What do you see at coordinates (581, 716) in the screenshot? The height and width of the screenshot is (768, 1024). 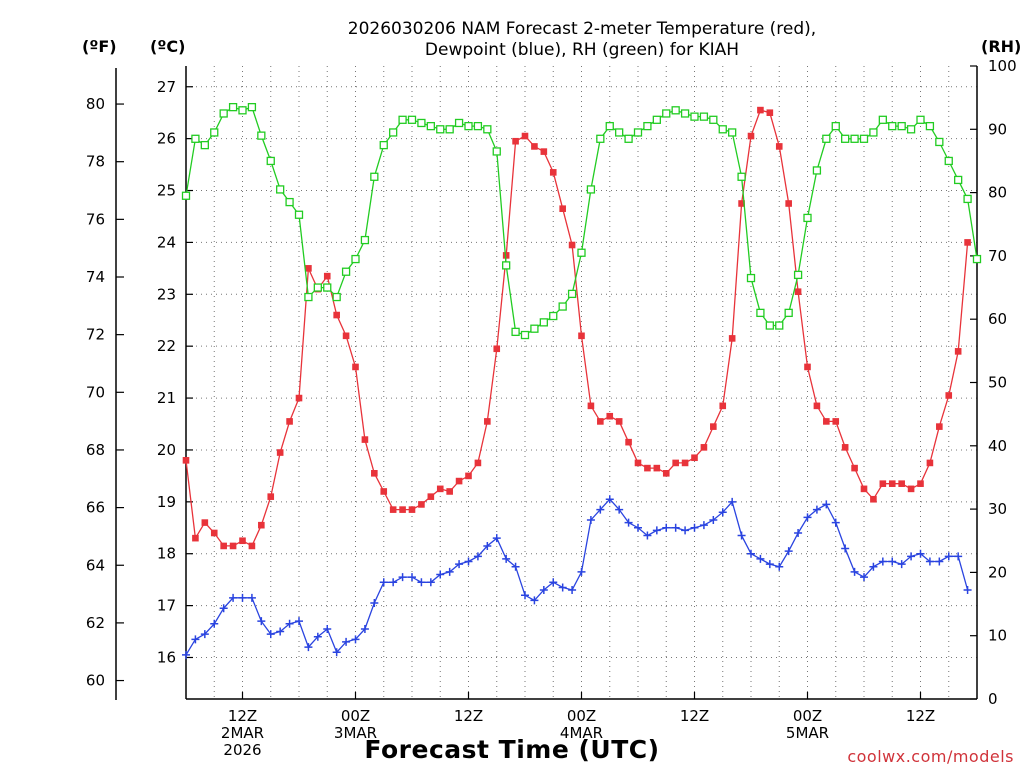 I see `x-tick-label: 00Z` at bounding box center [581, 716].